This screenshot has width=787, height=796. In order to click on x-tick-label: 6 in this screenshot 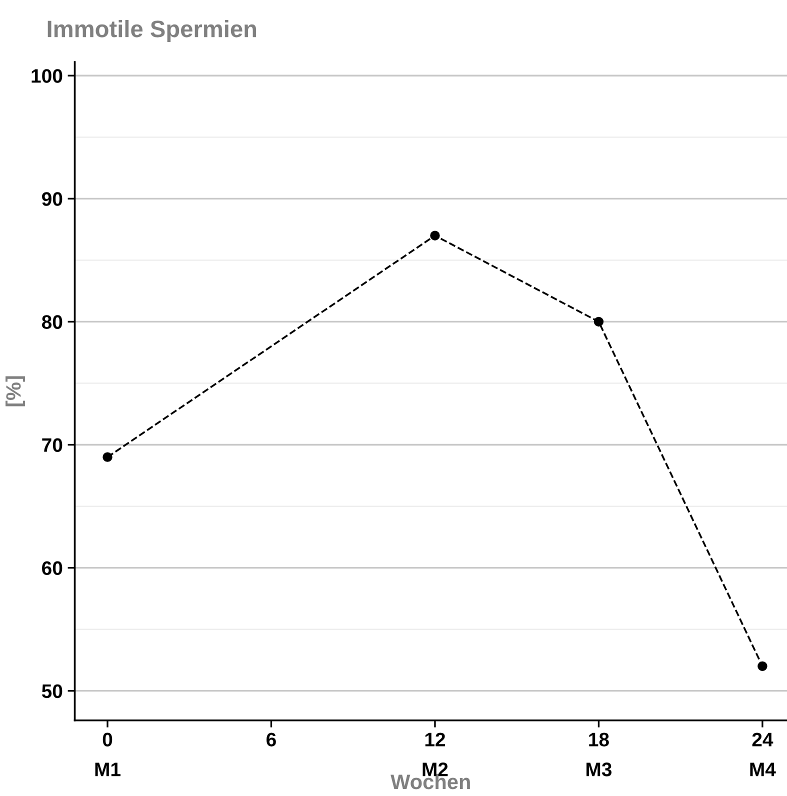, I will do `click(271, 739)`.